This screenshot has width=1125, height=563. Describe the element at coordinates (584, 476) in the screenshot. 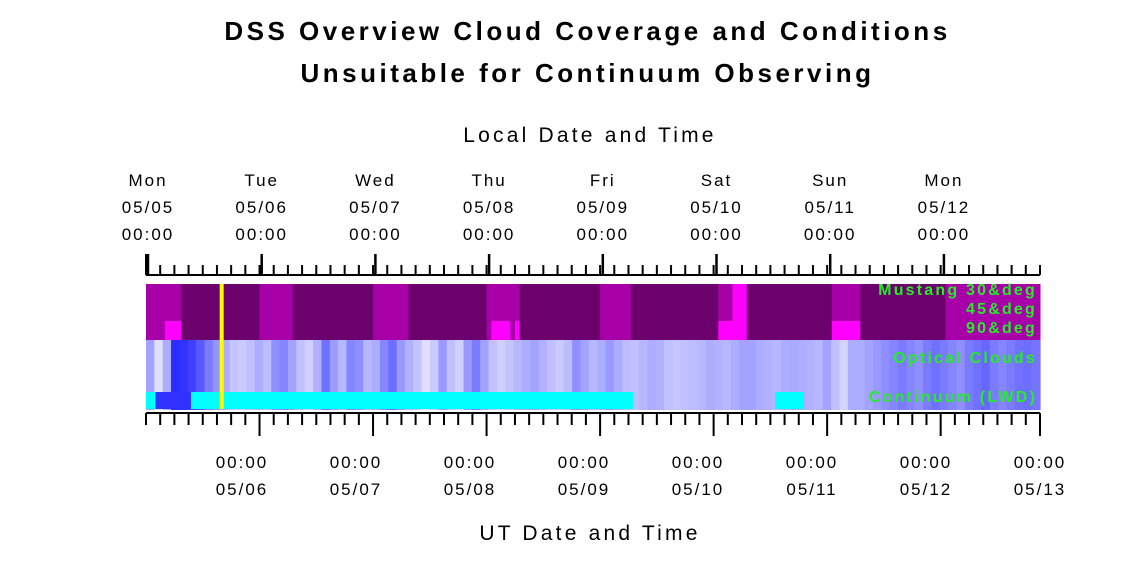

I see `bottom-tick-label: 00:00 05/09` at that location.